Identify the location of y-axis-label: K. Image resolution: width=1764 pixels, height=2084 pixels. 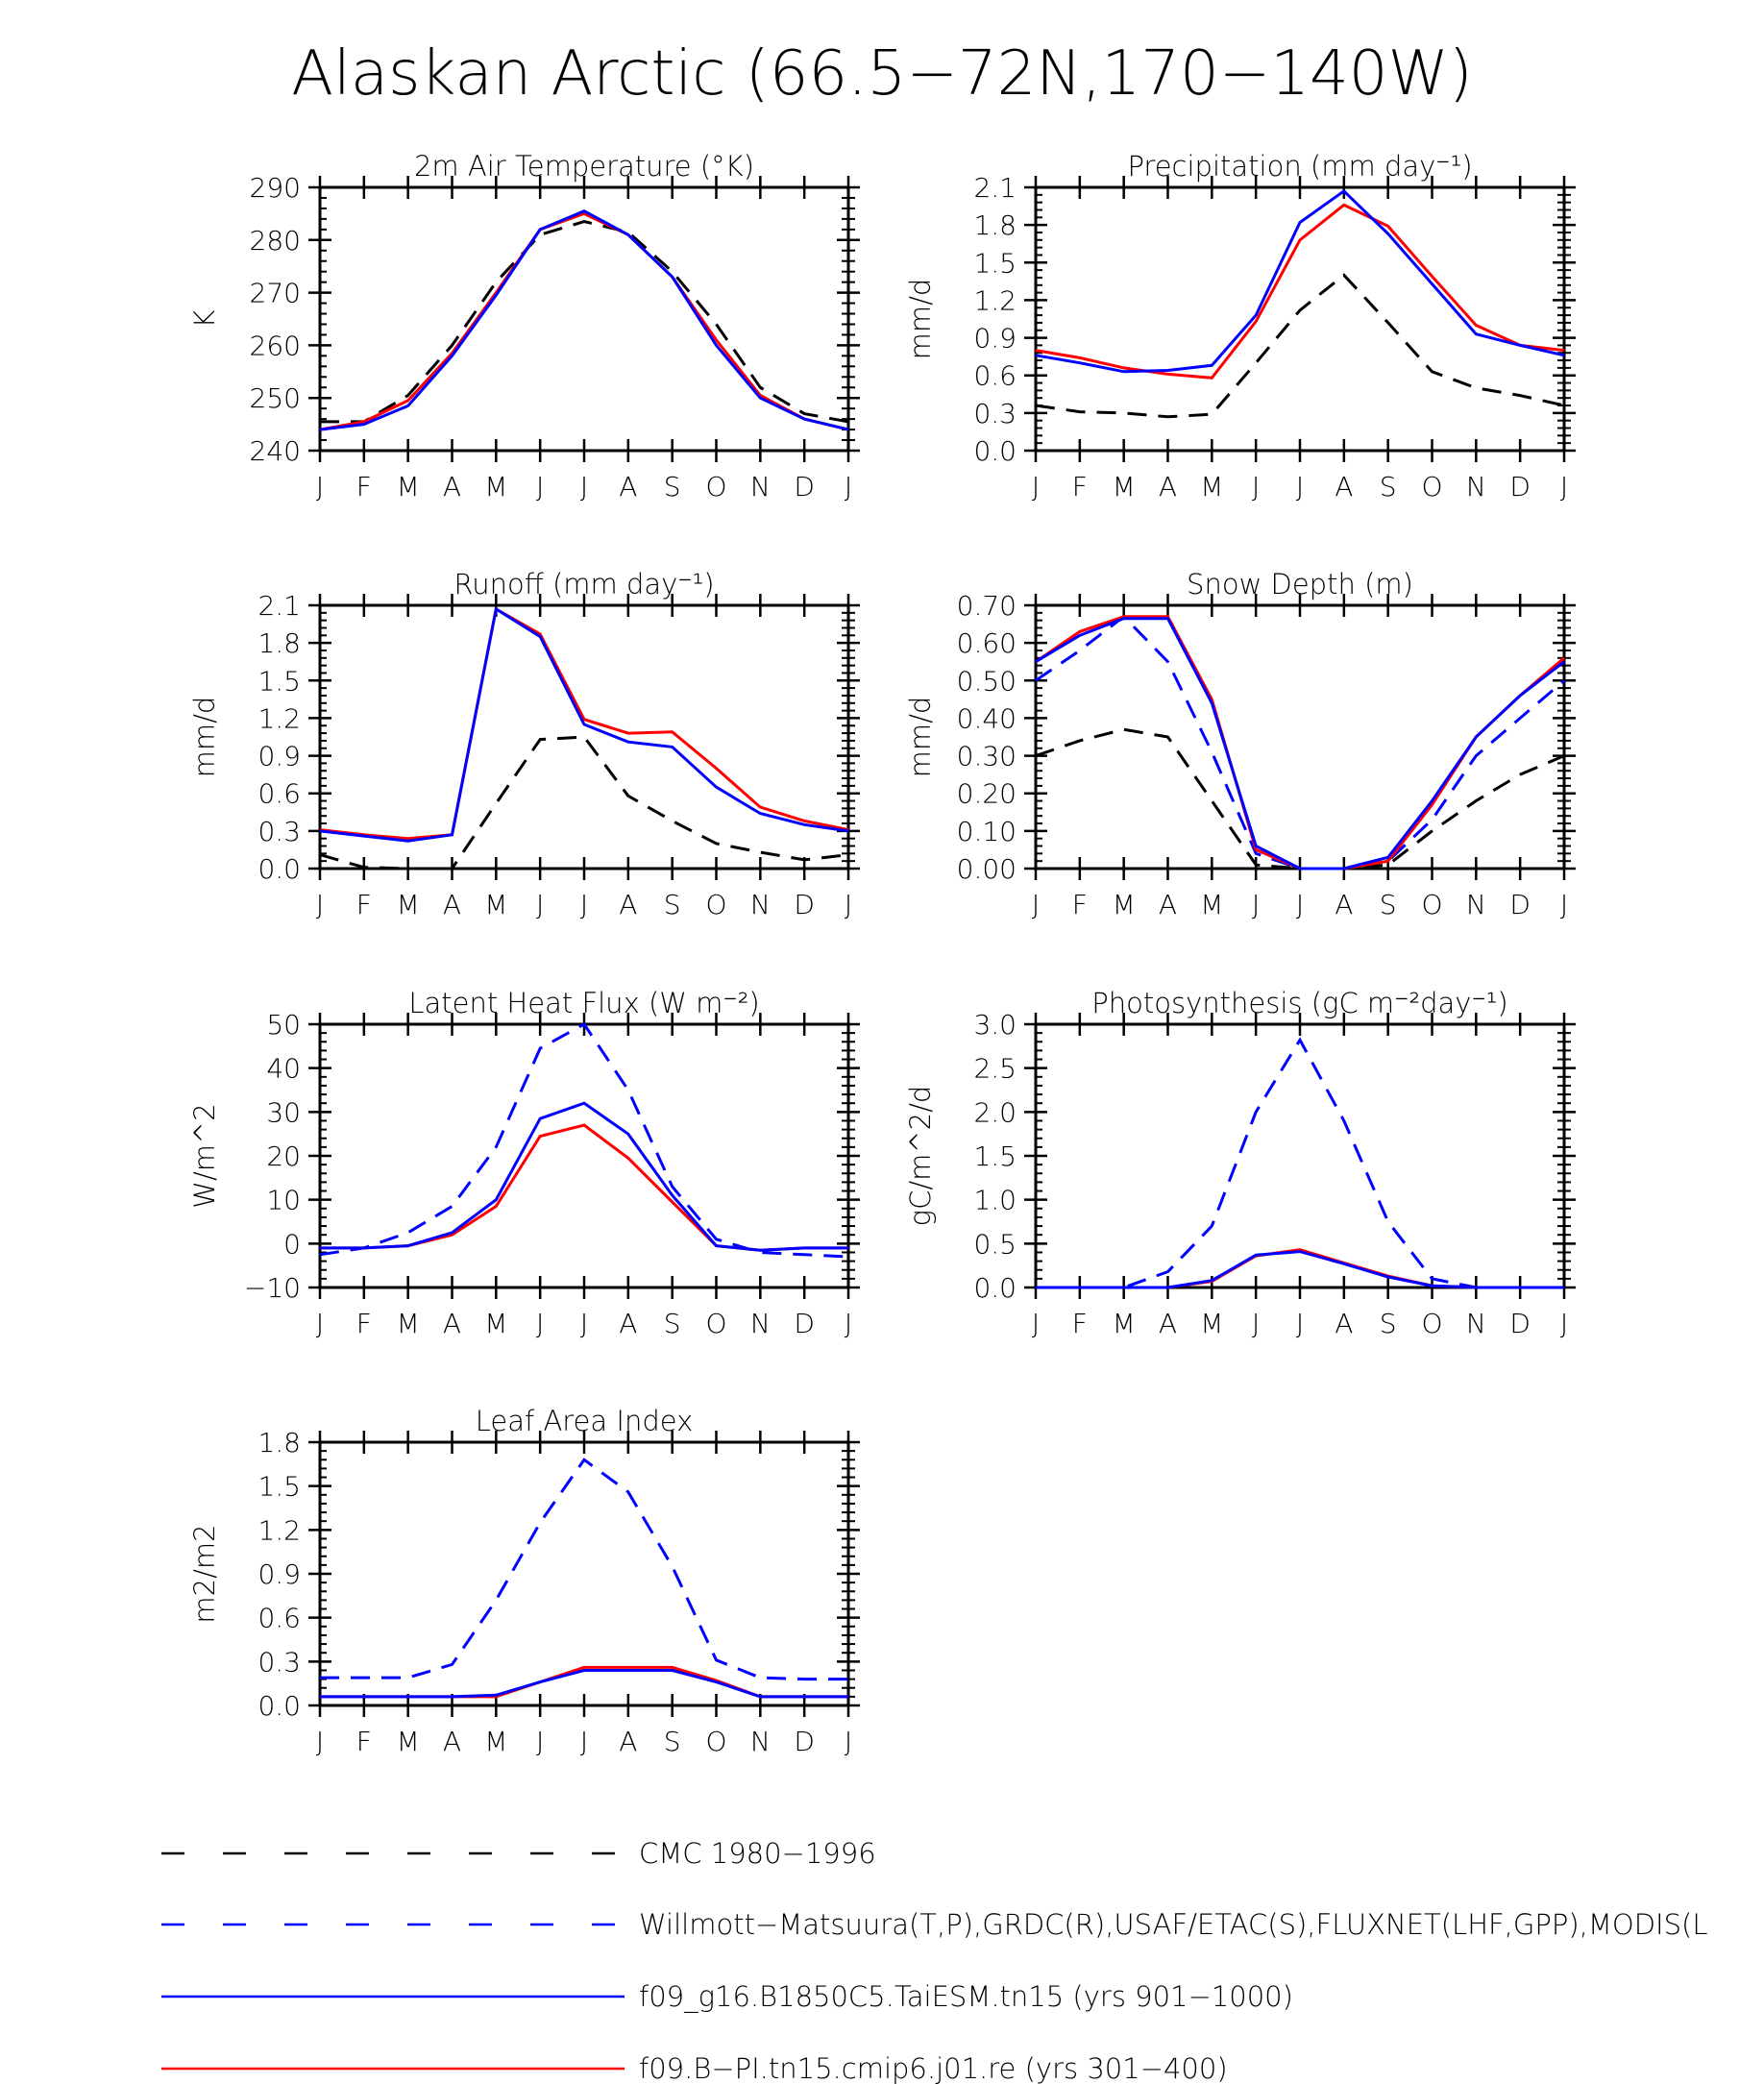
(204, 318).